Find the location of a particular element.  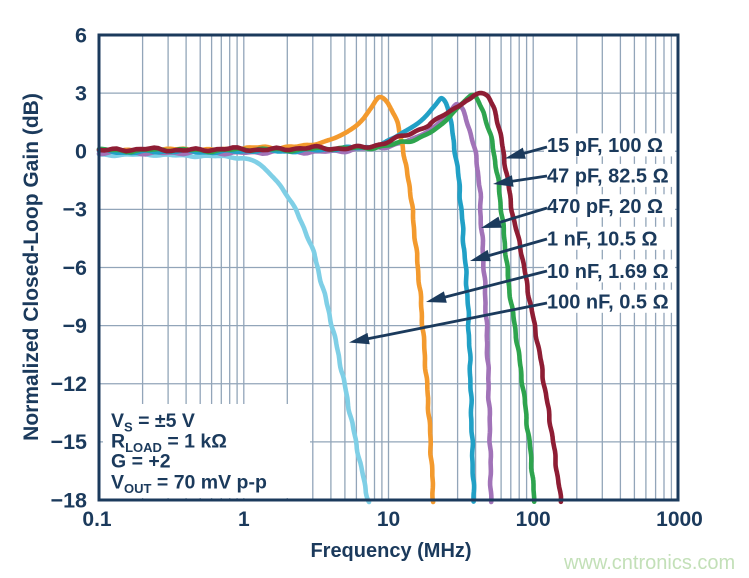

svg-text: 0.1 is located at coordinates (97, 519).